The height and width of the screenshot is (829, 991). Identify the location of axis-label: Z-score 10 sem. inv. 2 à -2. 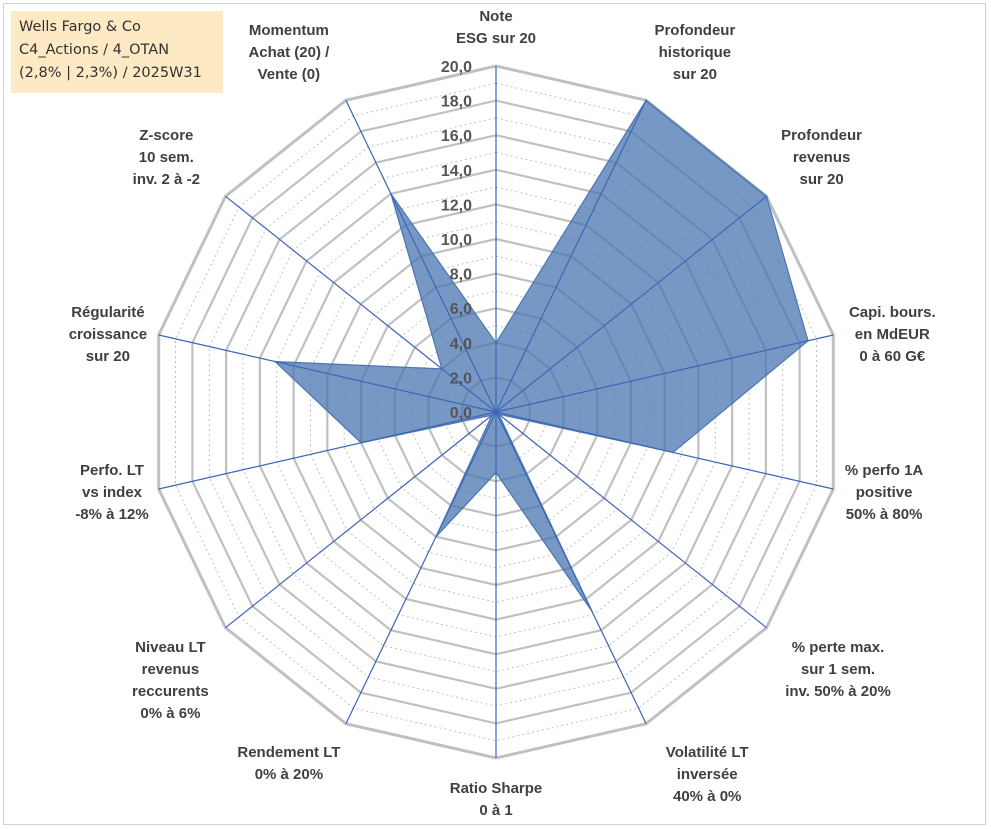
(166, 157).